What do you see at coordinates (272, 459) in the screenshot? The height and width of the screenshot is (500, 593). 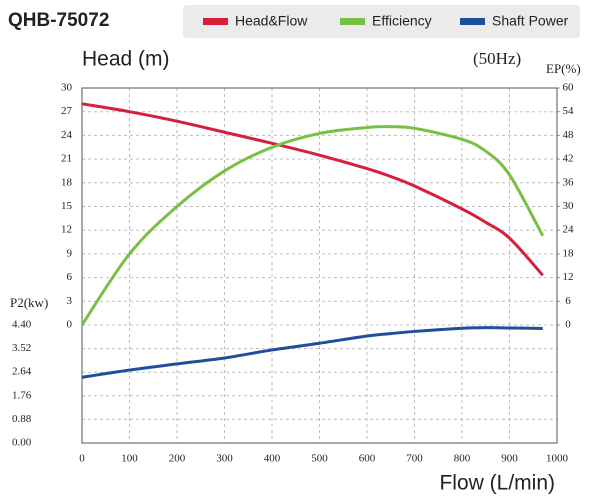 I see `x-tick-label: 400` at bounding box center [272, 459].